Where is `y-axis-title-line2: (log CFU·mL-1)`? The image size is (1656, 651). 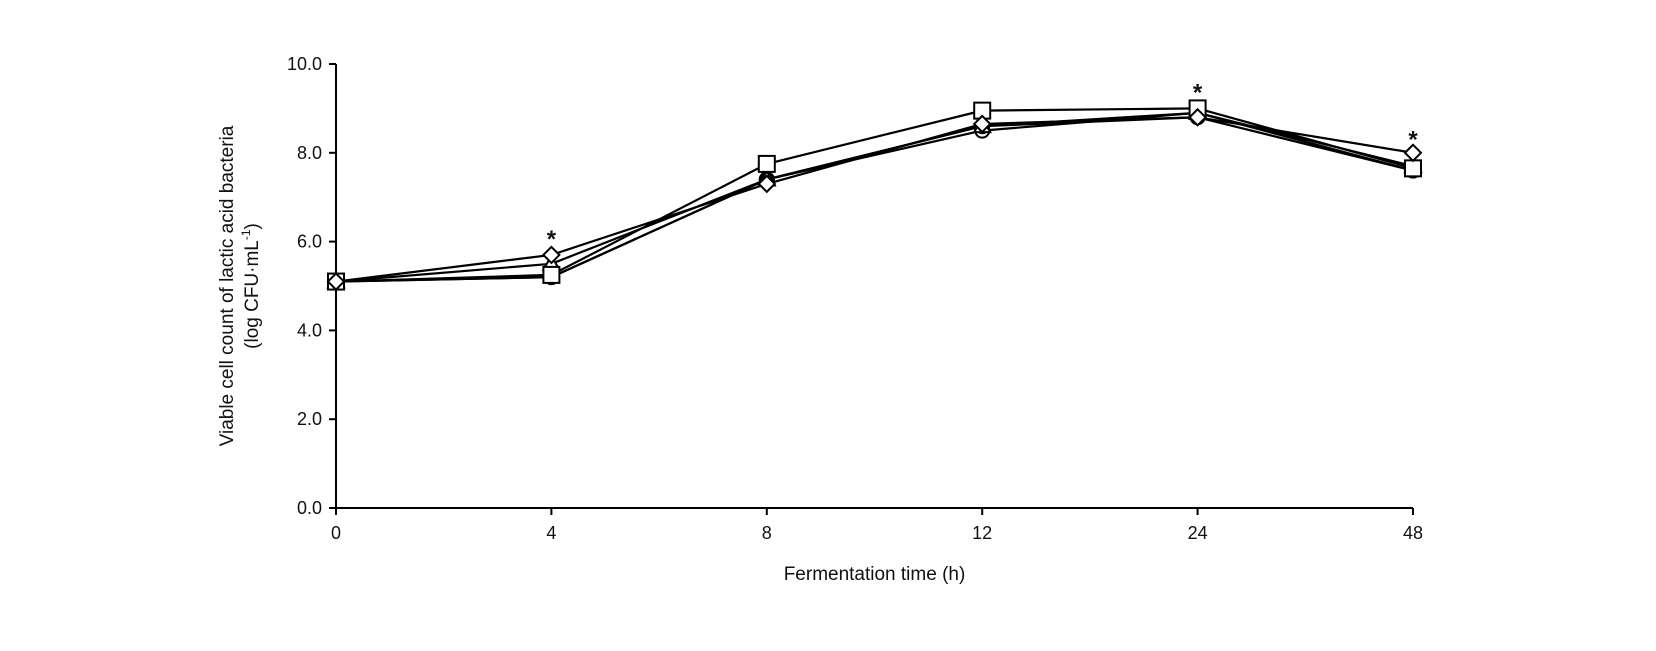 y-axis-title-line2: (log CFU·mL-1) is located at coordinates (251, 286).